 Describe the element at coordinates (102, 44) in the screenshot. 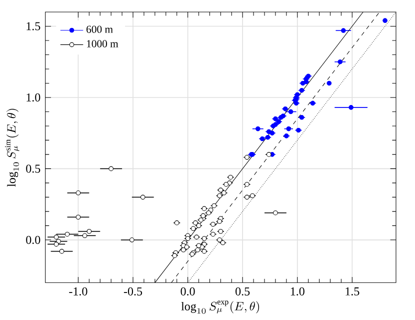

I see `legend-label: 1000 m` at that location.